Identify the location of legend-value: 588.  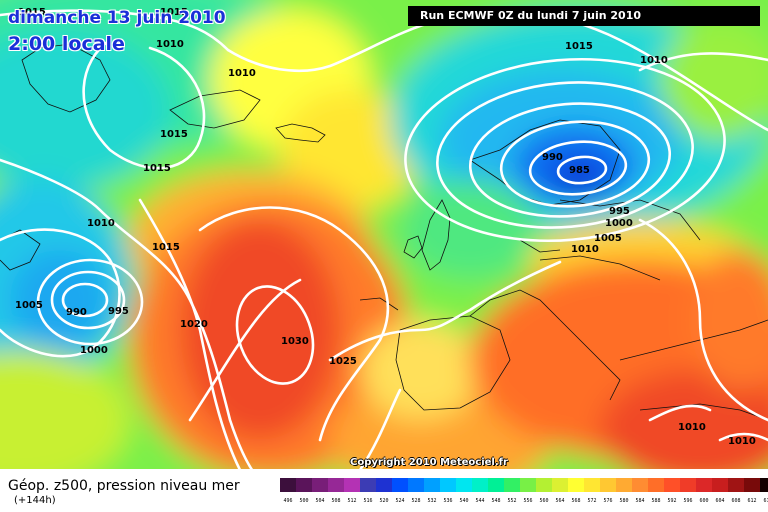
(656, 501).